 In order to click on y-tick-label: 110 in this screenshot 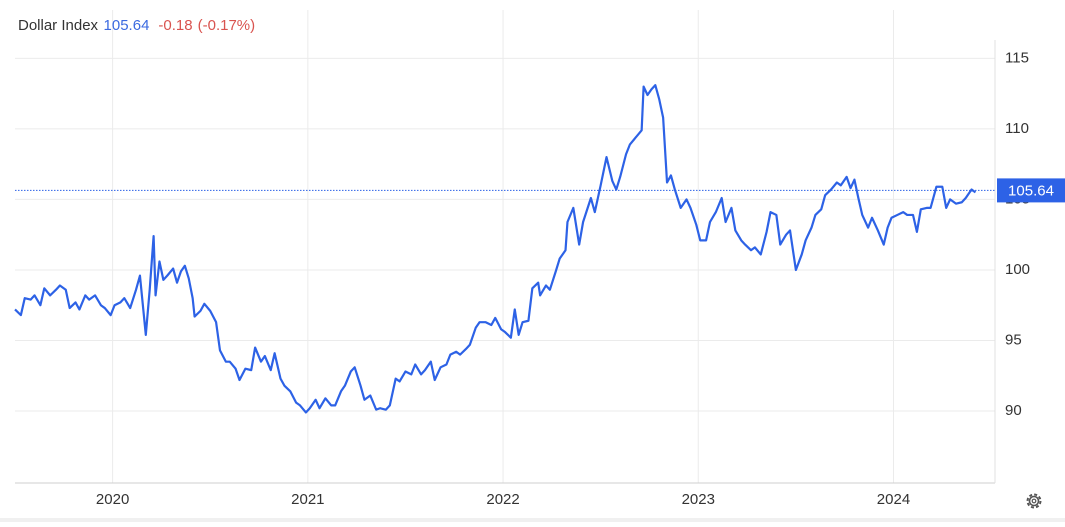, I will do `click(1017, 128)`.